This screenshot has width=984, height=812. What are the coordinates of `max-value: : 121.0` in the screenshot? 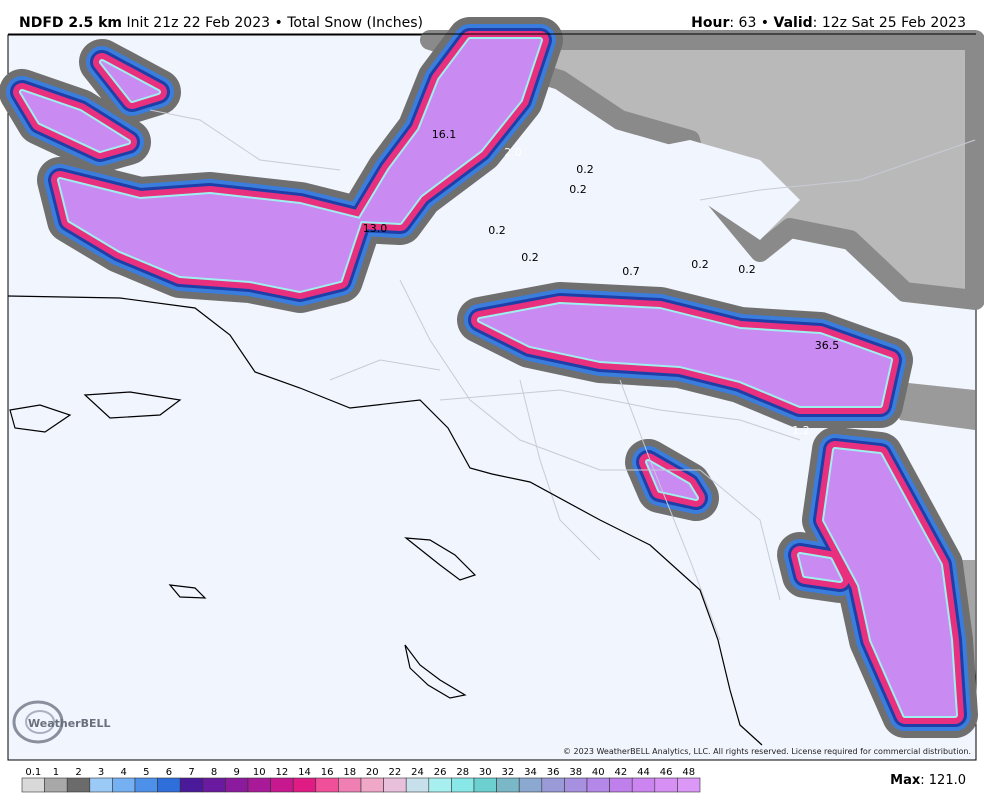 It's located at (943, 780).